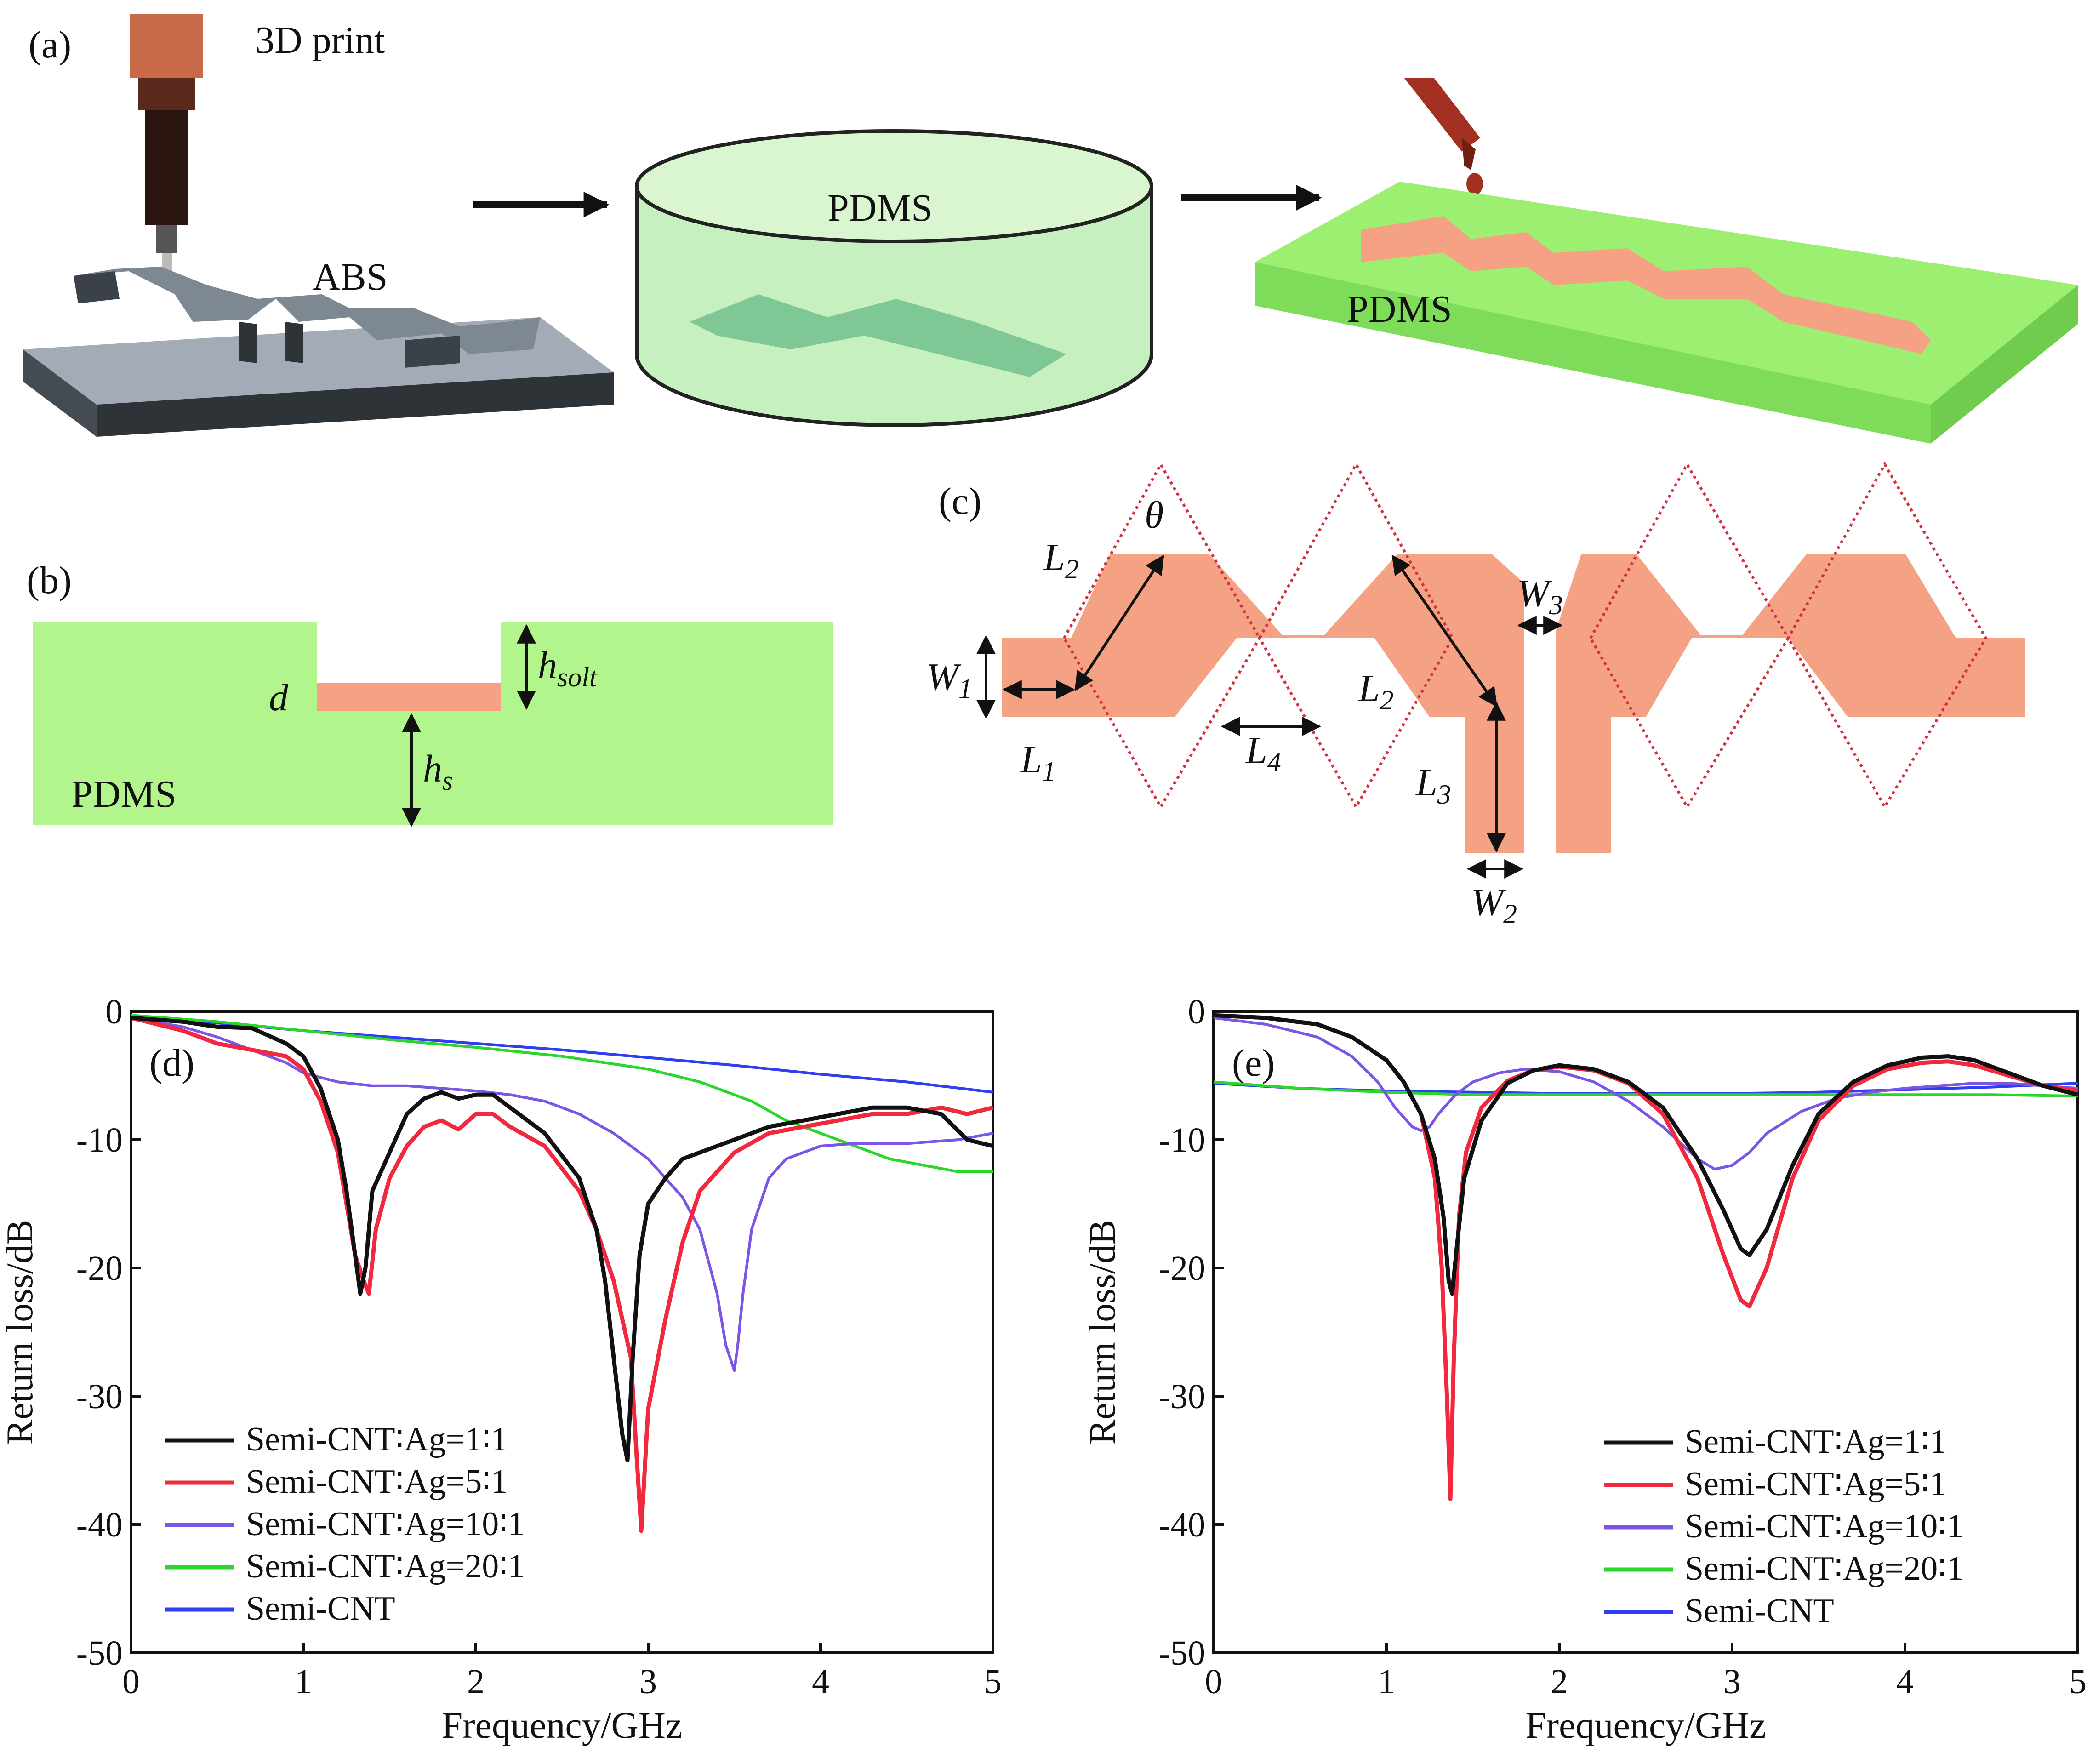 The height and width of the screenshot is (1764, 2087). Describe the element at coordinates (319, 352) in the screenshot. I see `abs-part` at that location.